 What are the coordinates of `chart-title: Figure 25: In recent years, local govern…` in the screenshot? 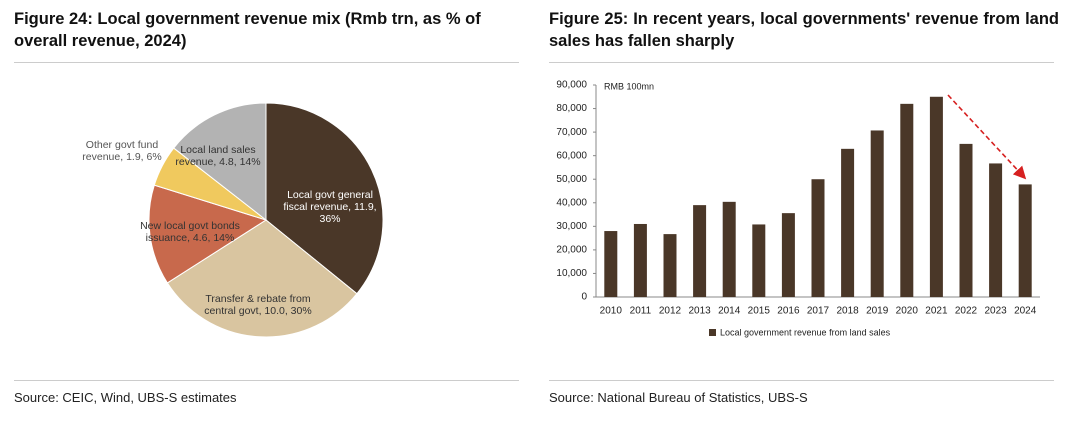 It's located at (804, 30).